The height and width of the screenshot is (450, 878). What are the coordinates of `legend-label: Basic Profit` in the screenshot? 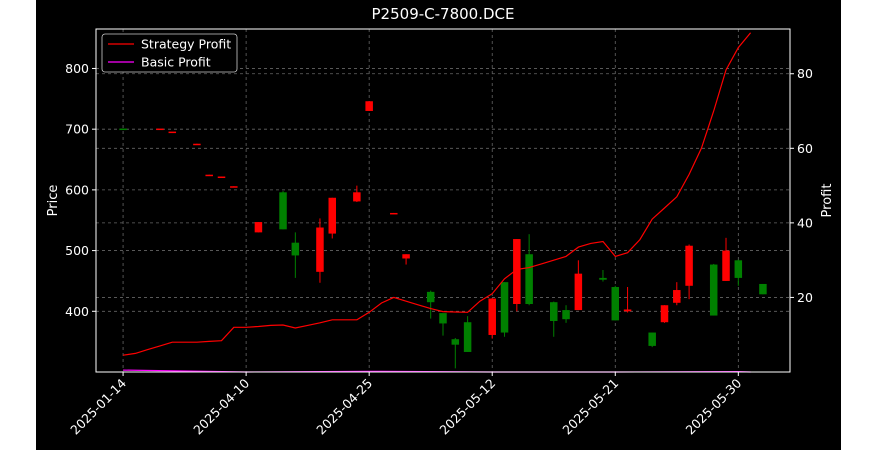 It's located at (176, 62).